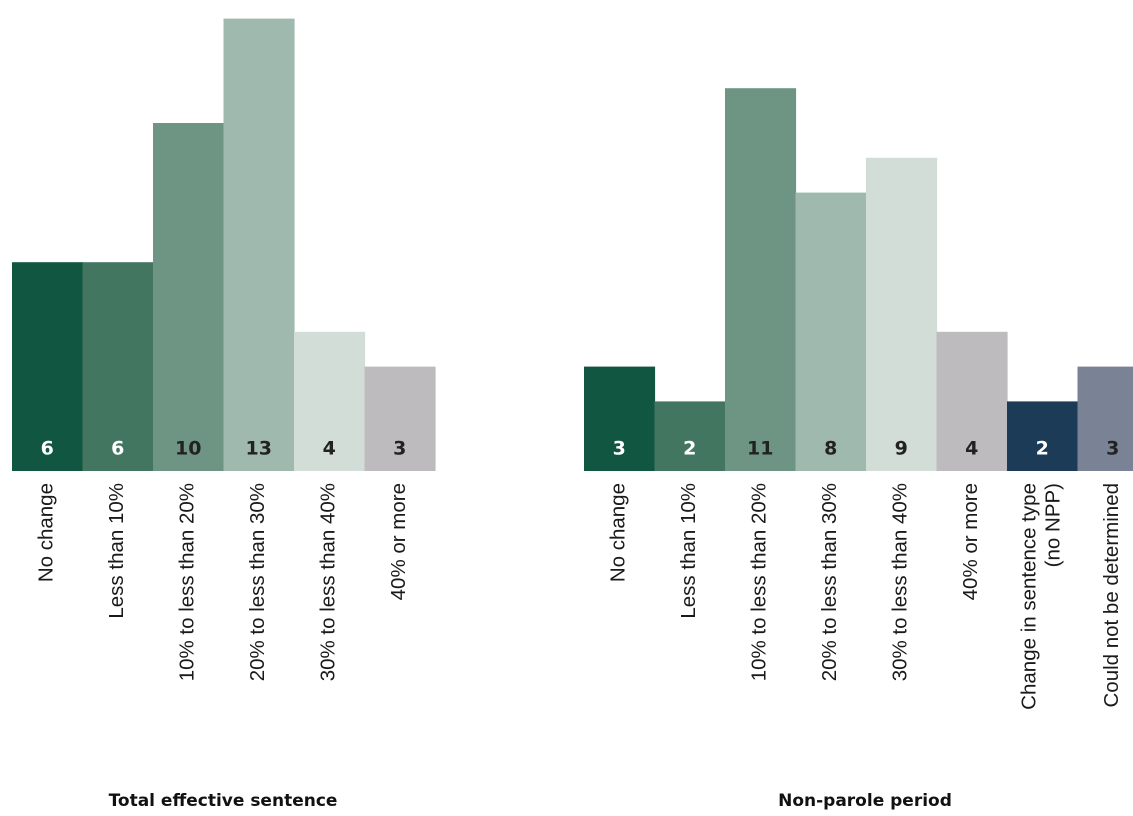  I want to click on tick-label-could-not-be-determined: Could not be determined, so click(1111, 595).